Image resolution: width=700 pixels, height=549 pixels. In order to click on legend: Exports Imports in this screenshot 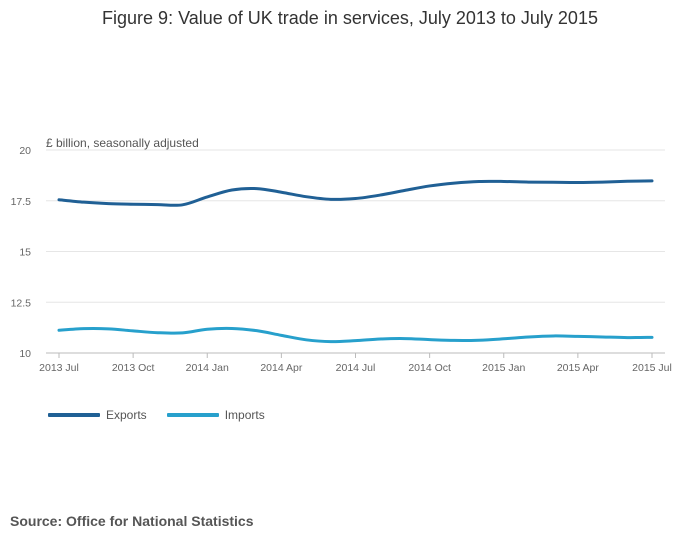, I will do `click(166, 415)`.